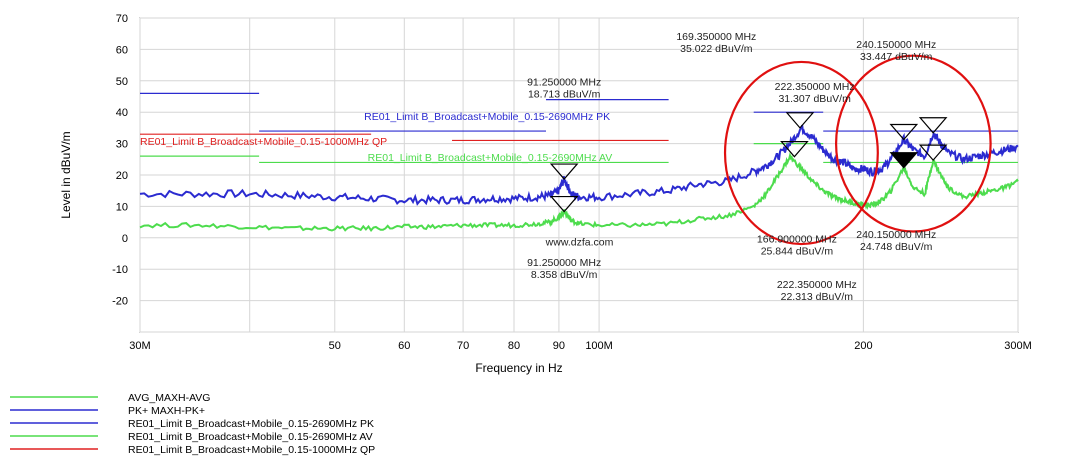 The height and width of the screenshot is (457, 1080). What do you see at coordinates (463, 346) in the screenshot?
I see `x-tick-label: 70` at bounding box center [463, 346].